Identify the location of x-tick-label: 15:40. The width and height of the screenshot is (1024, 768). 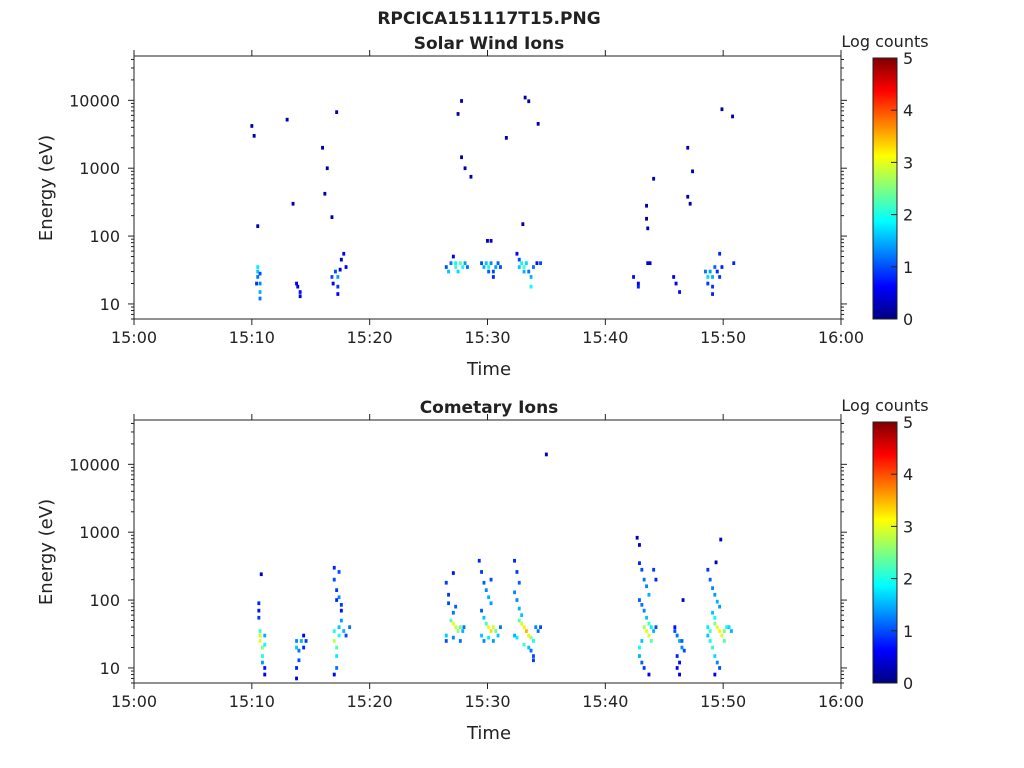
(605, 701).